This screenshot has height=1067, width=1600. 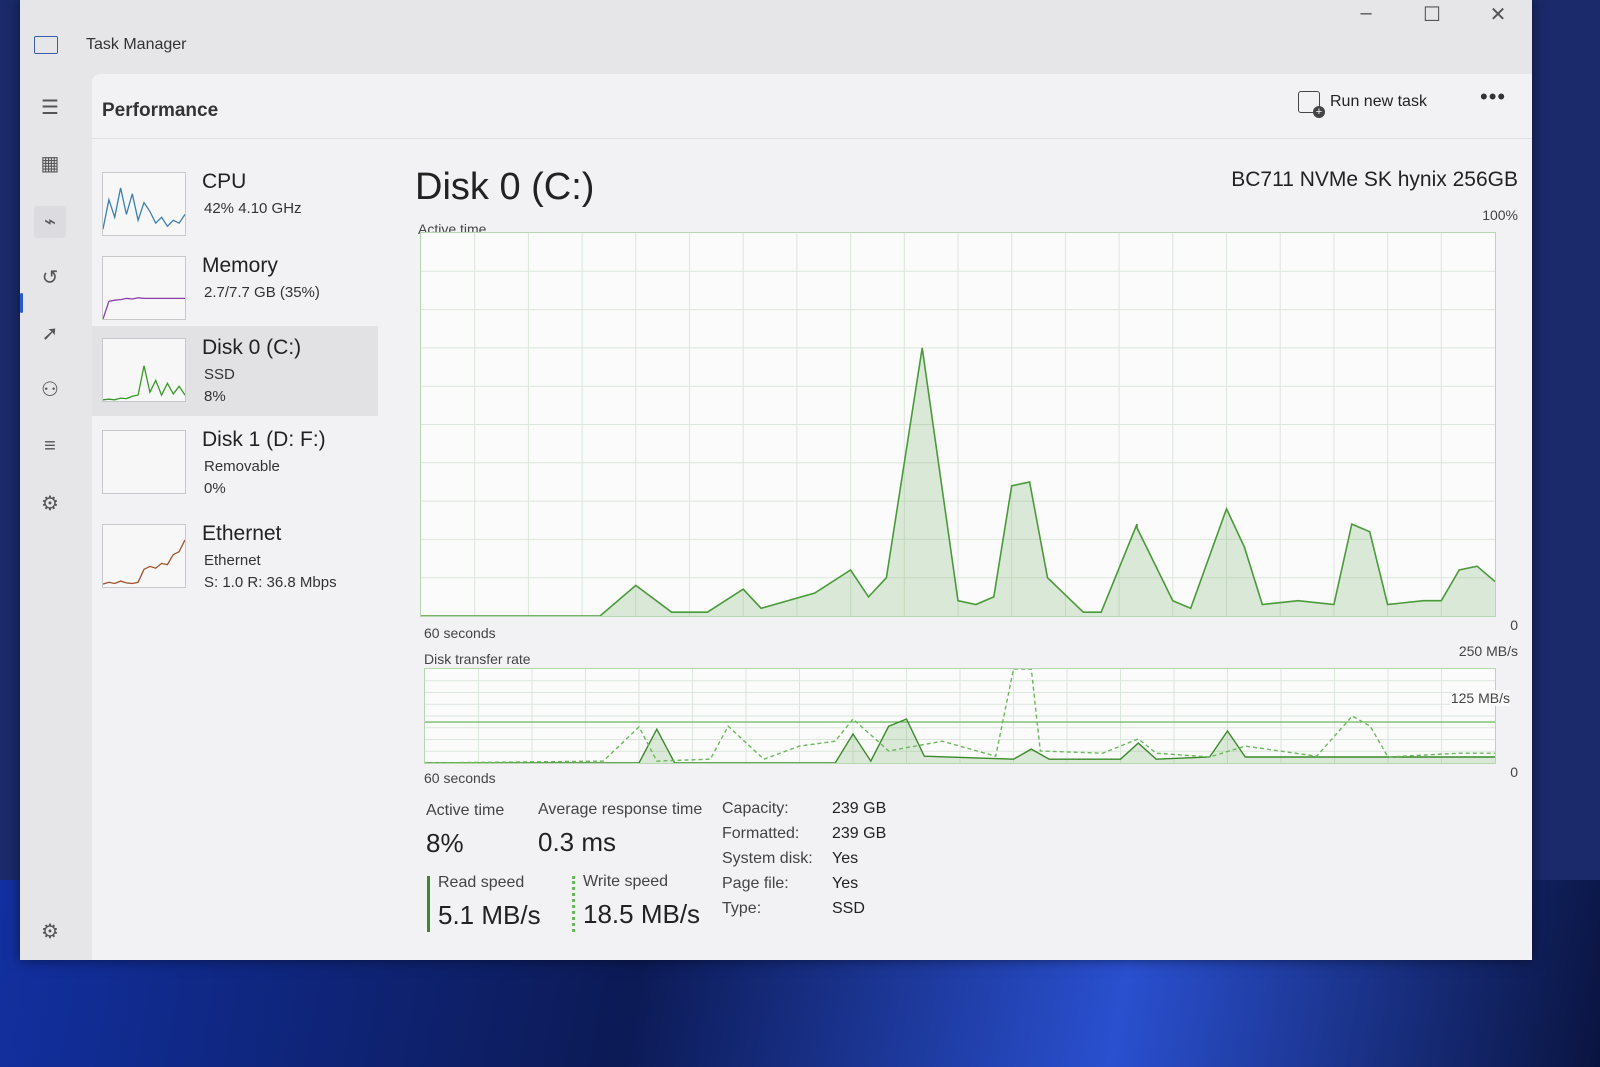 I want to click on transfer-rate-chart, so click(x=960, y=716).